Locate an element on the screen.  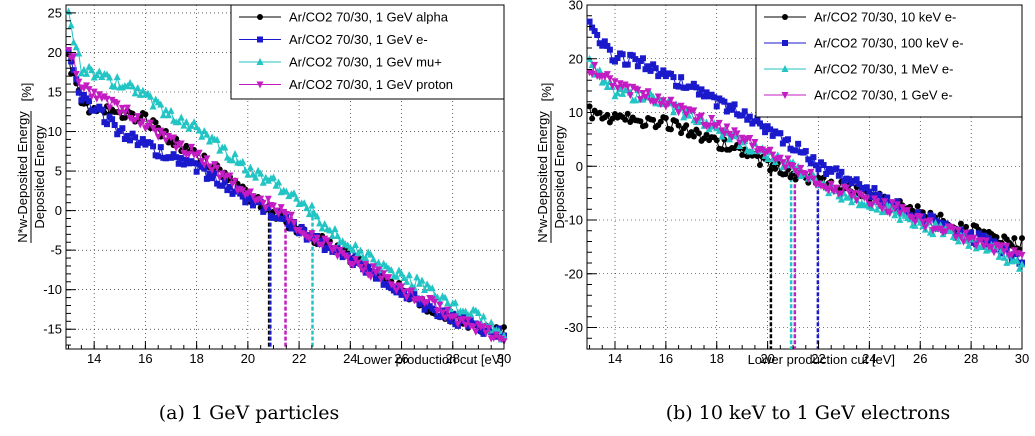
y-tick-label: -20 is located at coordinates (573, 273).